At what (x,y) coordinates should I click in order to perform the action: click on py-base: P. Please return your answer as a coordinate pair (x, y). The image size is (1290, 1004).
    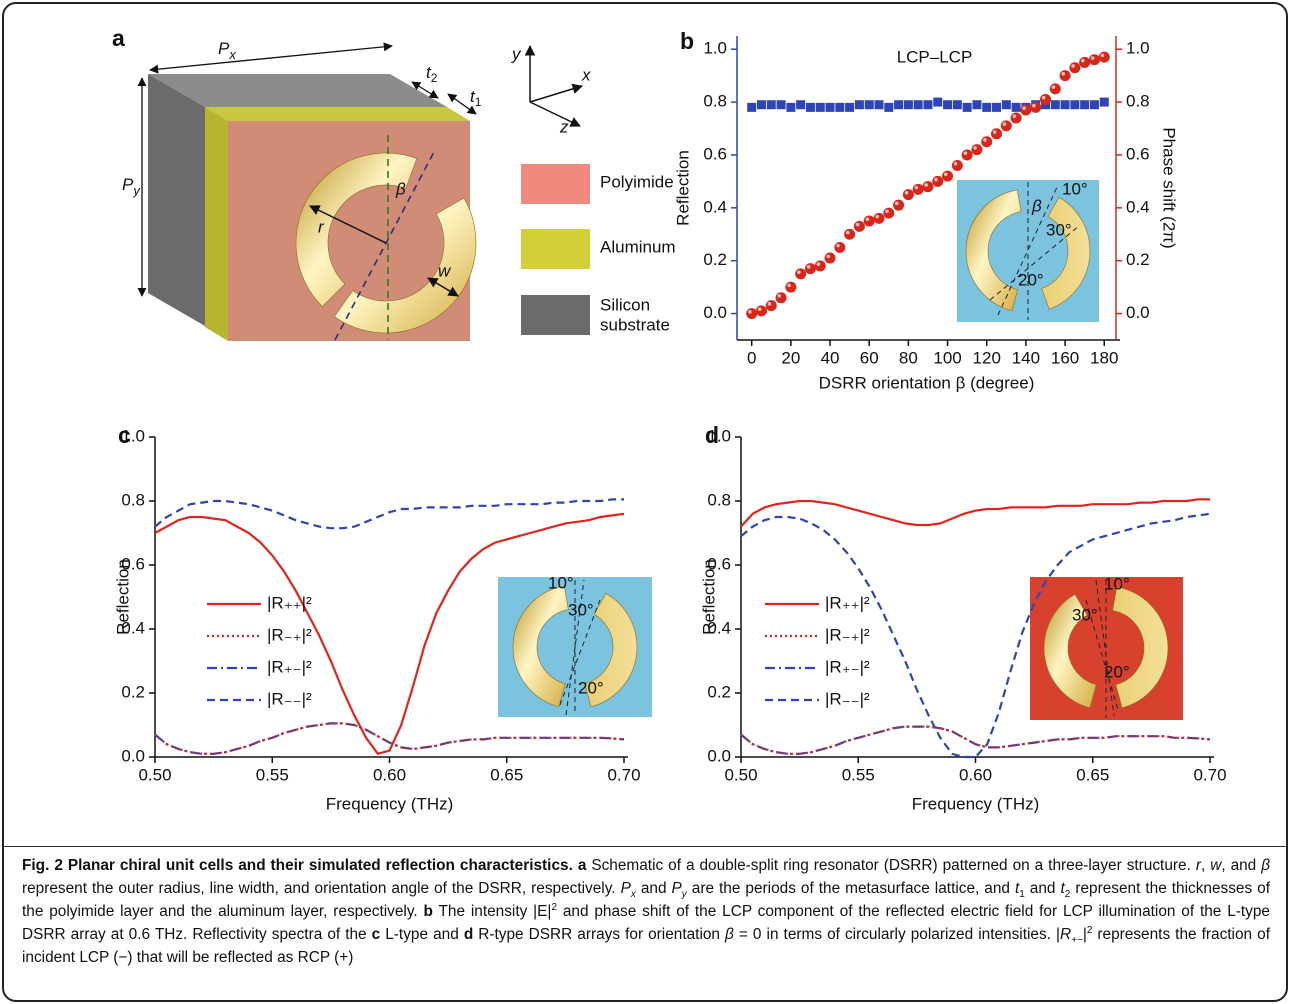
    Looking at the image, I should click on (128, 184).